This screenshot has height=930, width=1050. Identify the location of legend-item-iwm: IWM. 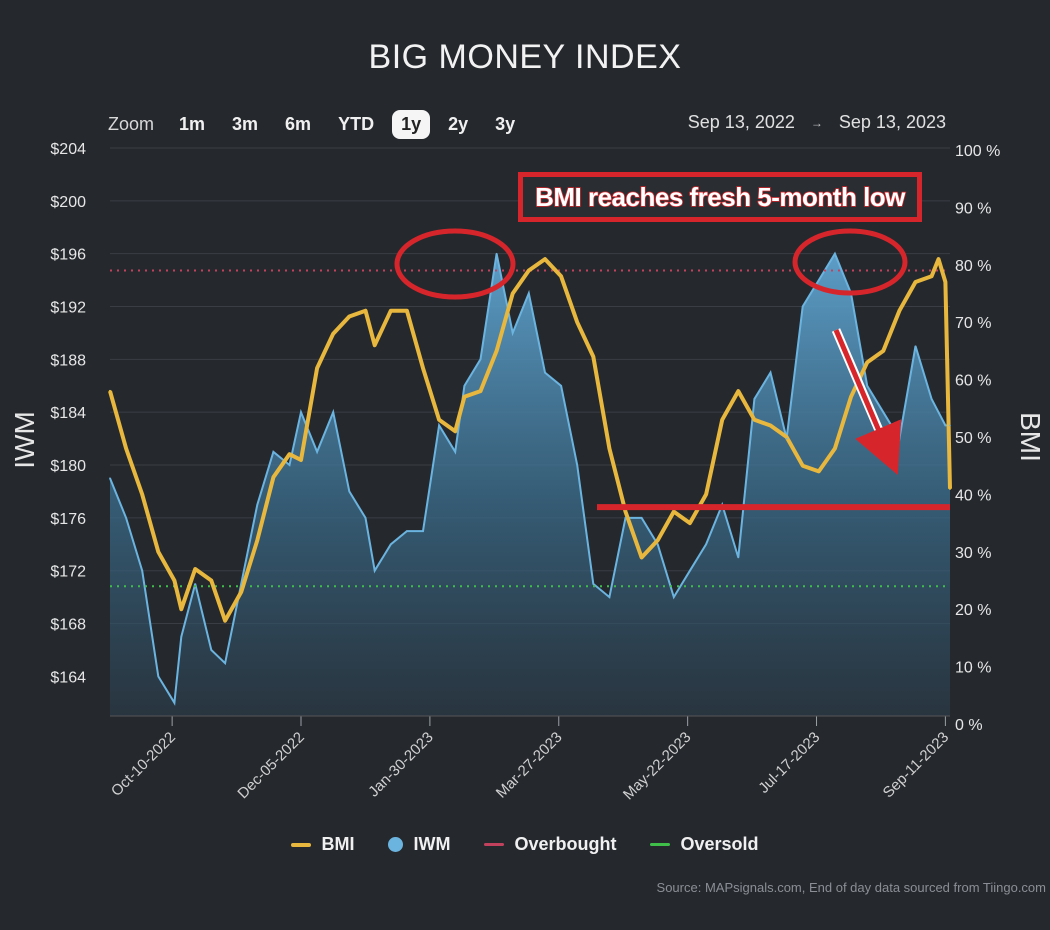
(419, 844).